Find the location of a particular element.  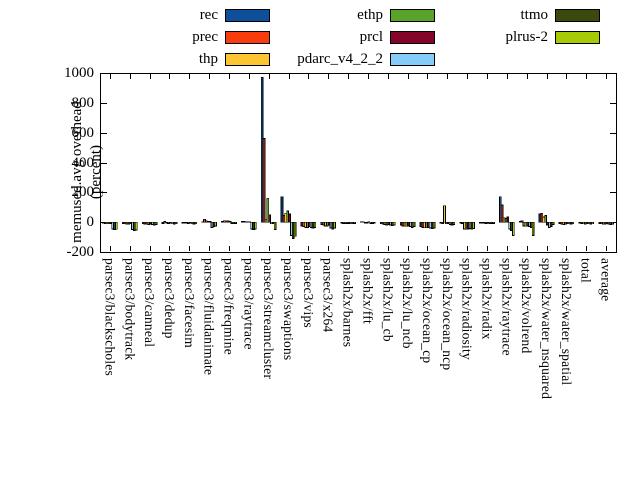

x-tick-label: parsec3/raytrace is located at coordinates (249, 304).